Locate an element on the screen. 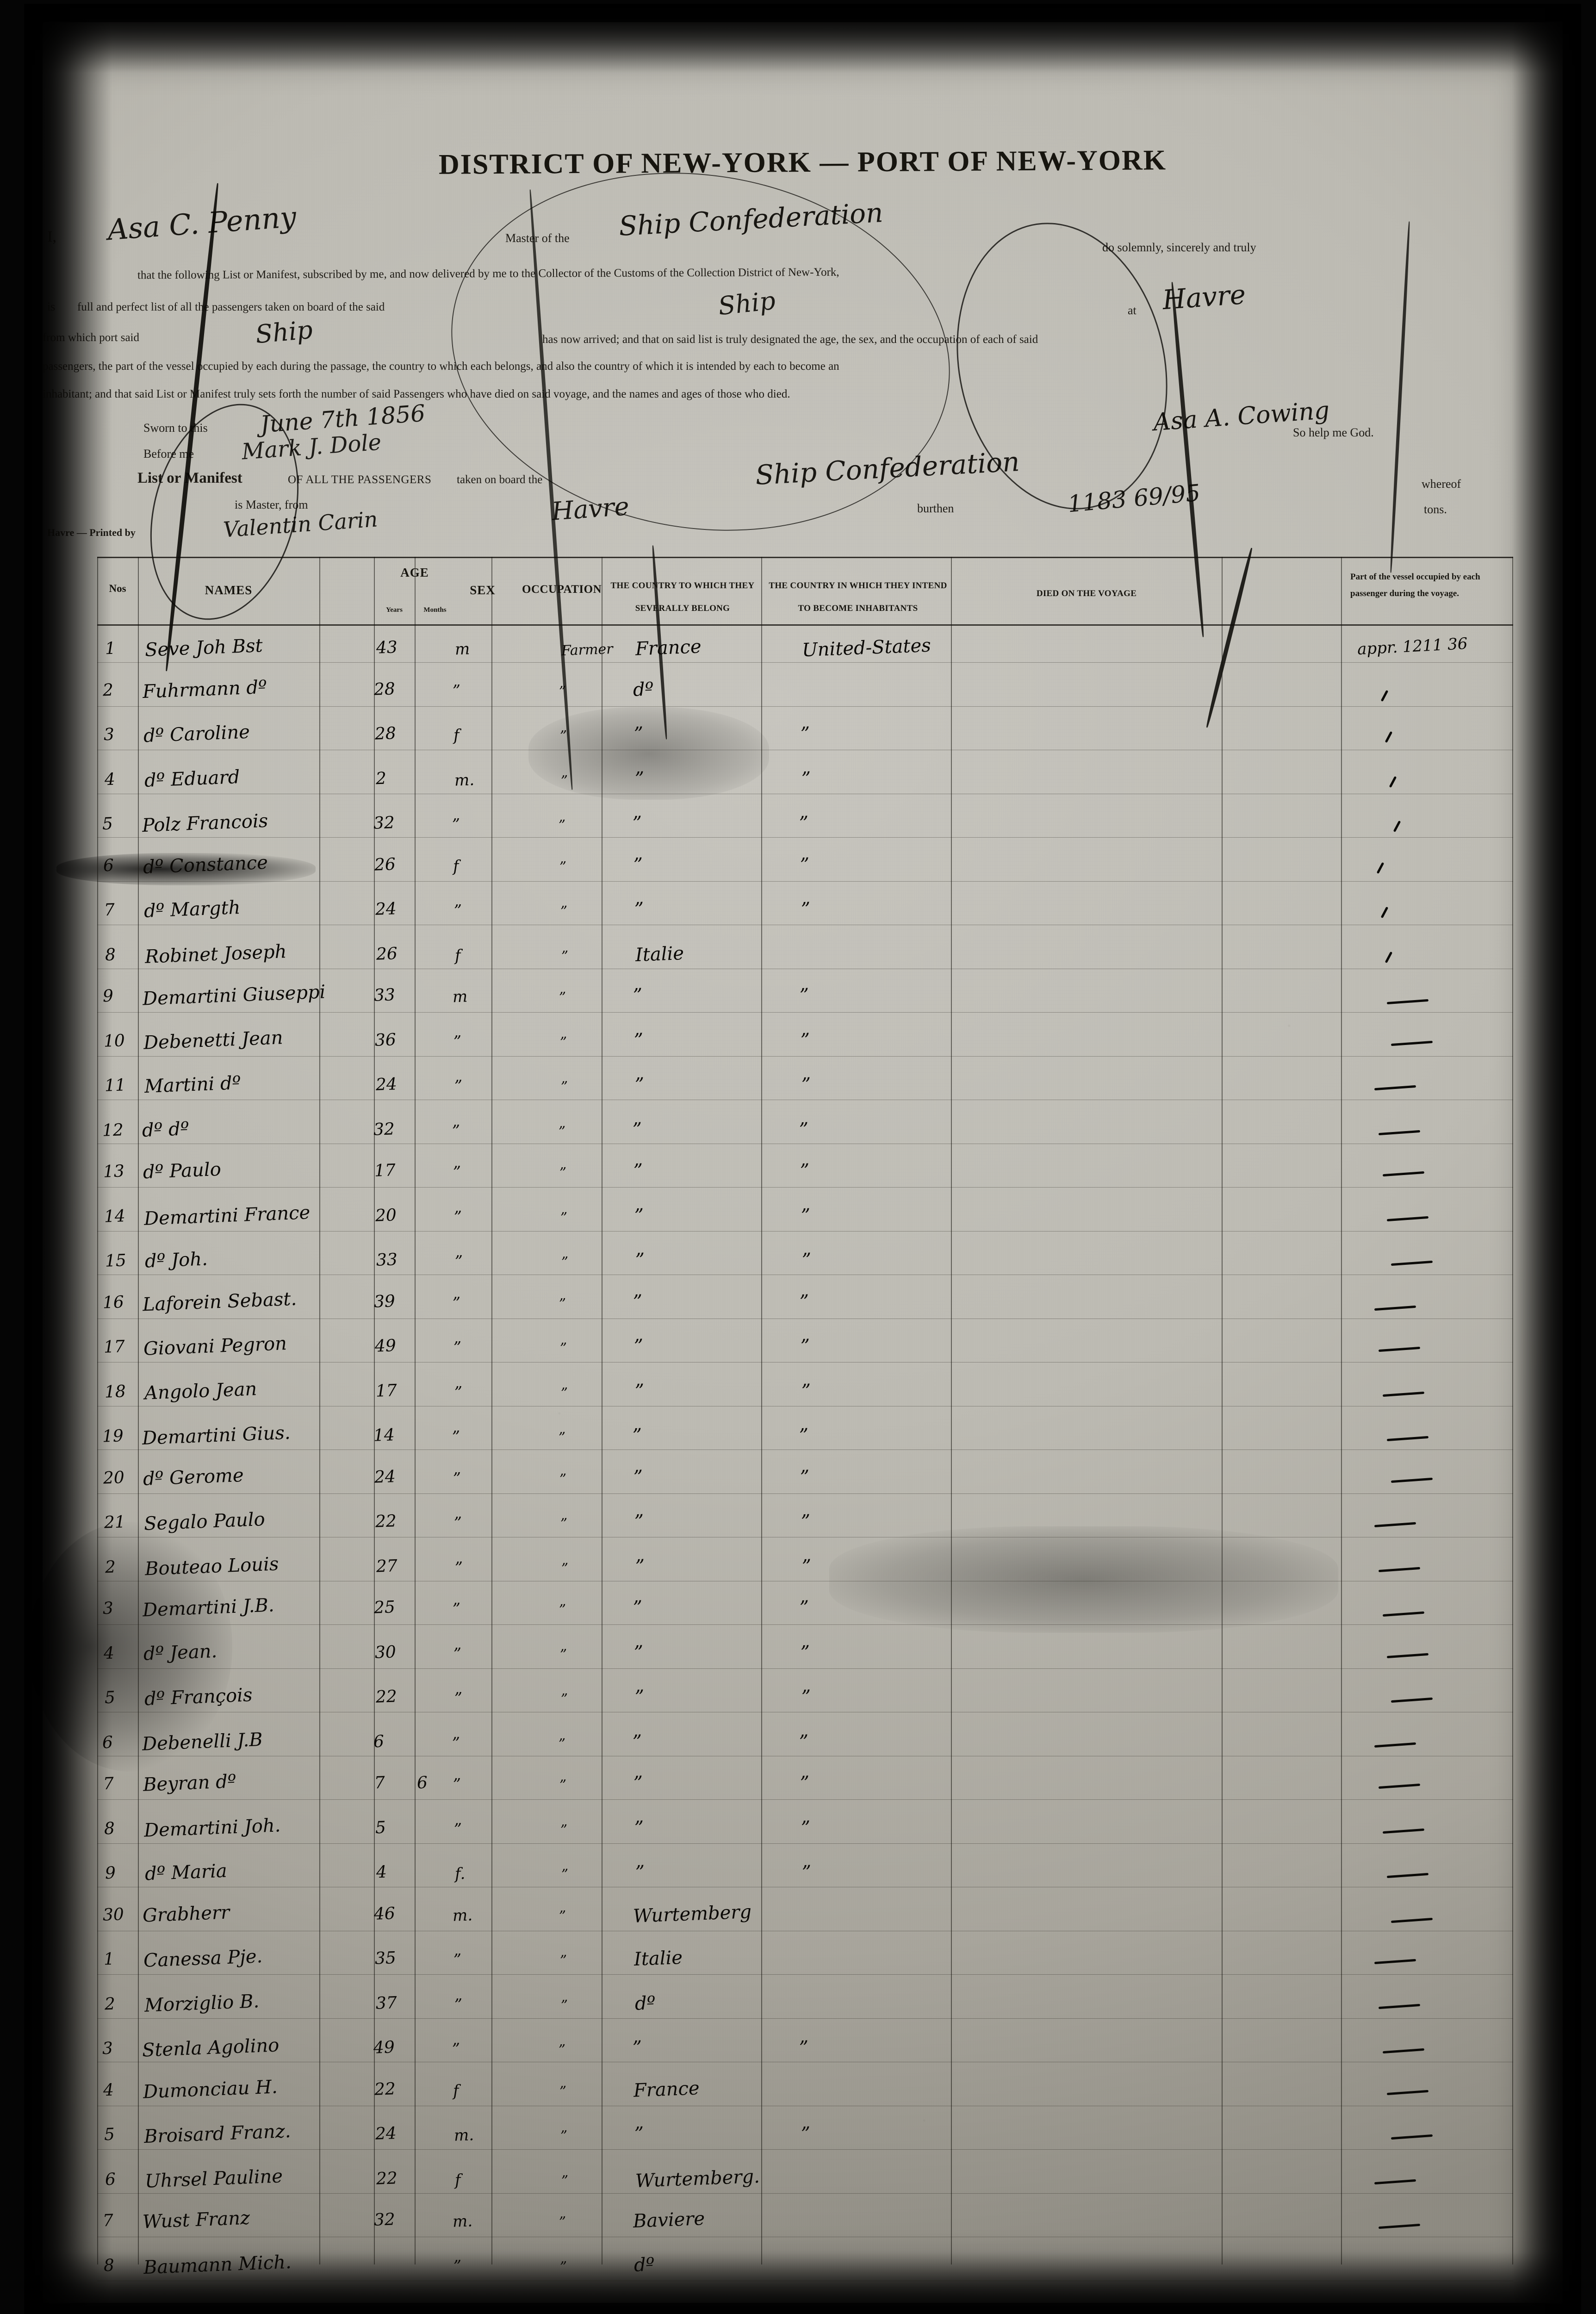 This screenshot has width=1596, height=2314. manifest-taken-on-board-label: taken on board the is located at coordinates (500, 479).